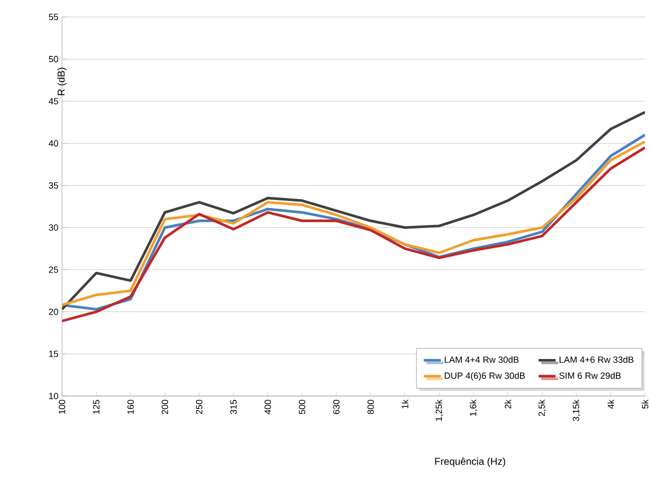 The width and height of the screenshot is (649, 481). Describe the element at coordinates (597, 359) in the screenshot. I see `legend-label: LAM 4+6 Rw 33dB` at that location.